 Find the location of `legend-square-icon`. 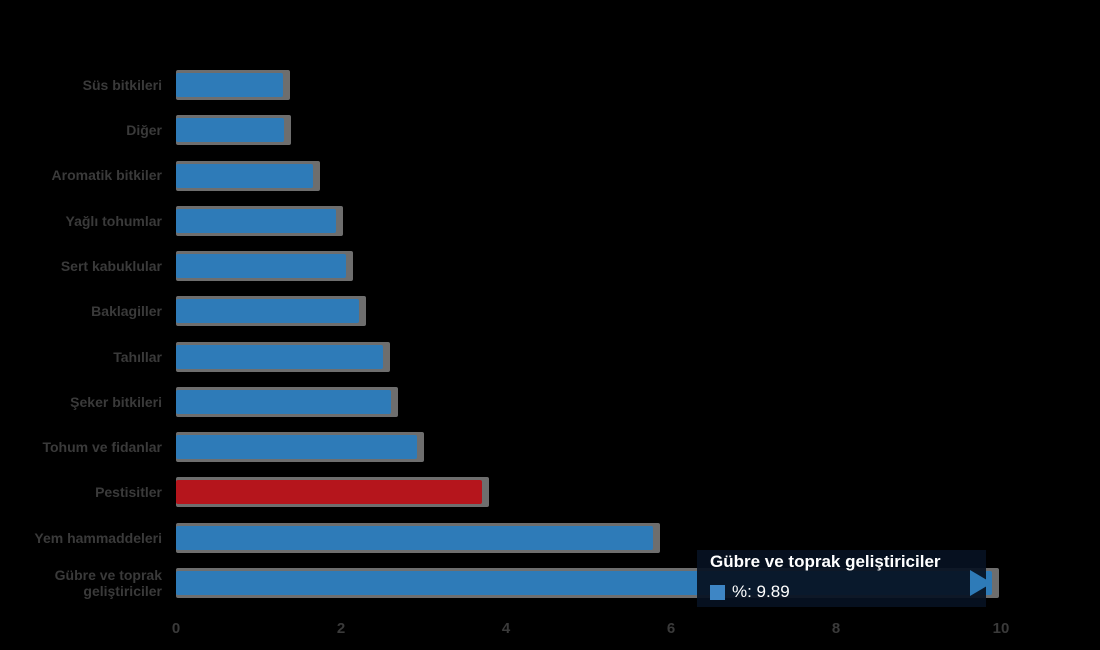

legend-square-icon is located at coordinates (717, 592).